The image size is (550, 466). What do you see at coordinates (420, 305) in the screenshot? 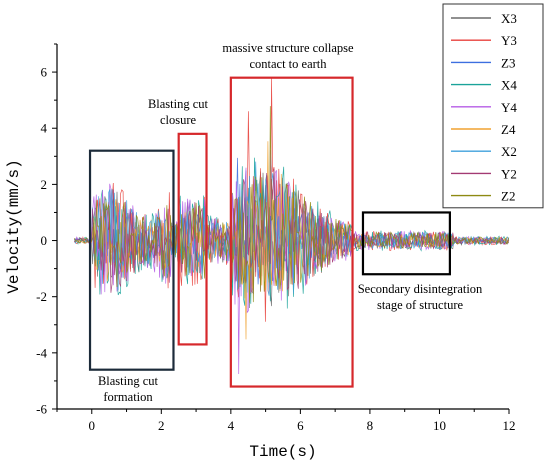
I see `annotation-label-4: stage of structure` at bounding box center [420, 305].